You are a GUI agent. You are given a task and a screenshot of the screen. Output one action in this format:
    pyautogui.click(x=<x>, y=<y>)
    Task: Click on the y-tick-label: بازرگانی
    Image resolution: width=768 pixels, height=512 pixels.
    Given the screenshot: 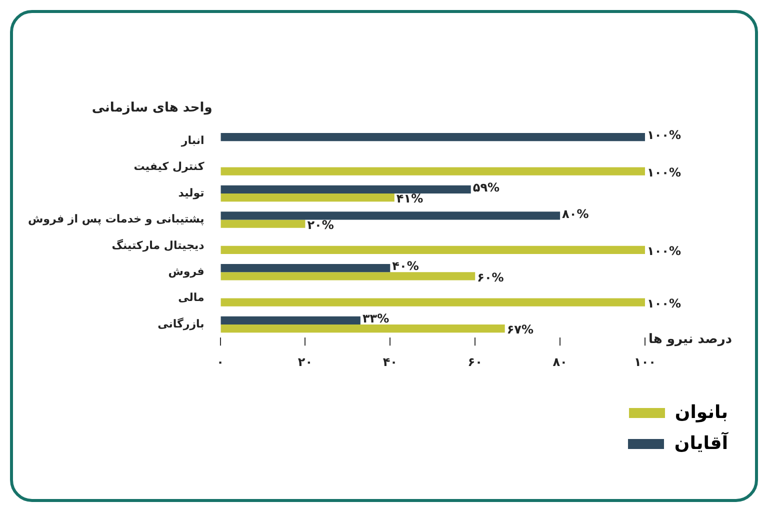 What is the action you would take?
    pyautogui.click(x=181, y=323)
    